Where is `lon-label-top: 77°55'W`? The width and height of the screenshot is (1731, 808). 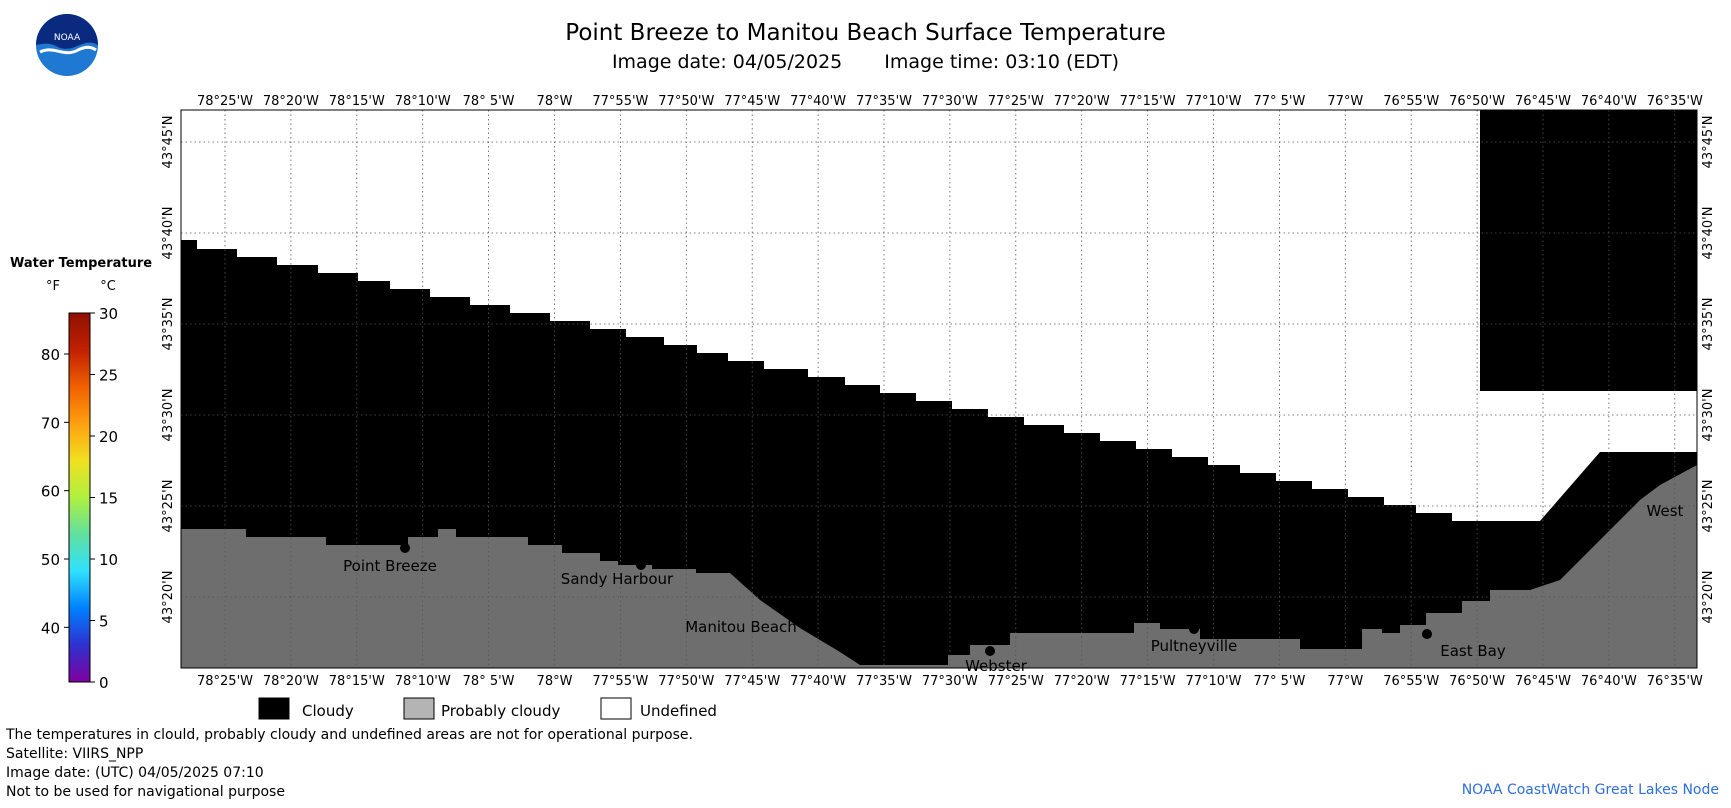 lon-label-top: 77°55'W is located at coordinates (620, 101).